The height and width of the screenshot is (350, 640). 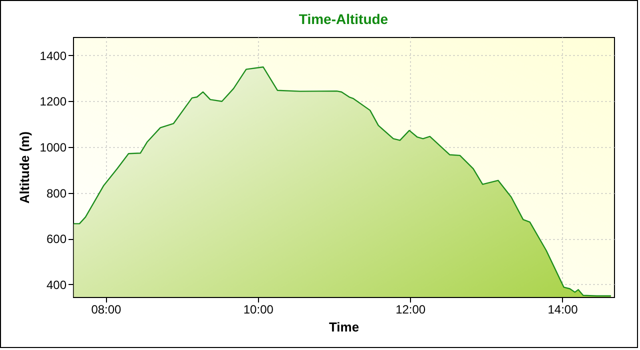 What do you see at coordinates (343, 19) in the screenshot?
I see `chart-title: Time-Altitude` at bounding box center [343, 19].